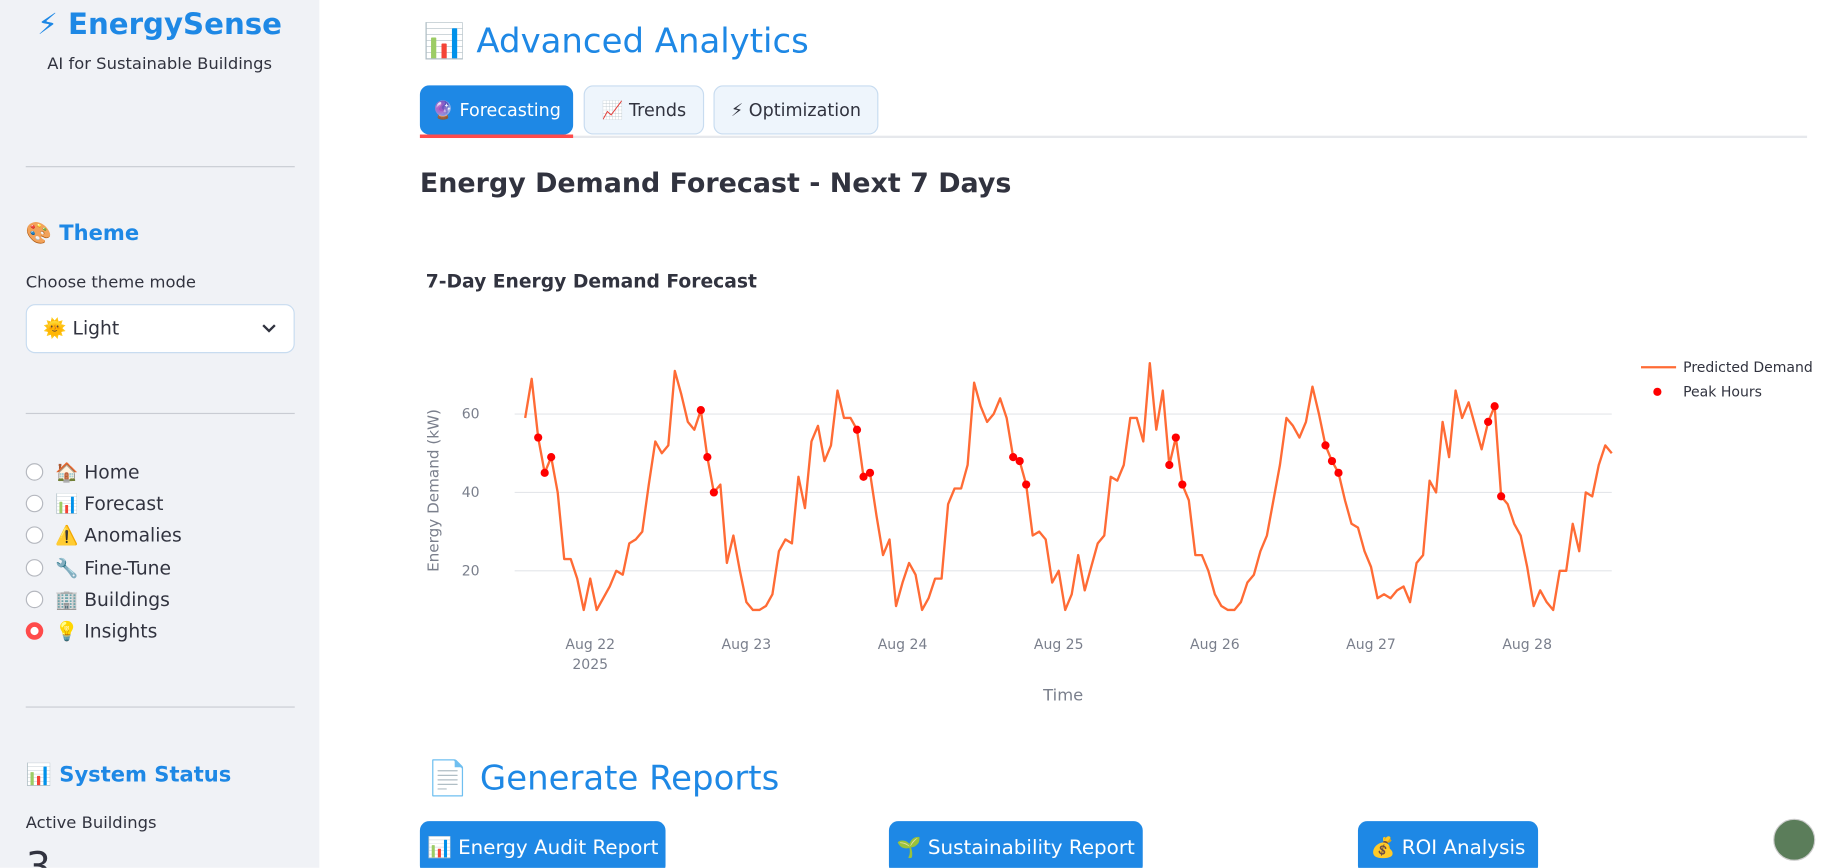  What do you see at coordinates (38, 856) in the screenshot?
I see `status-value: 3` at bounding box center [38, 856].